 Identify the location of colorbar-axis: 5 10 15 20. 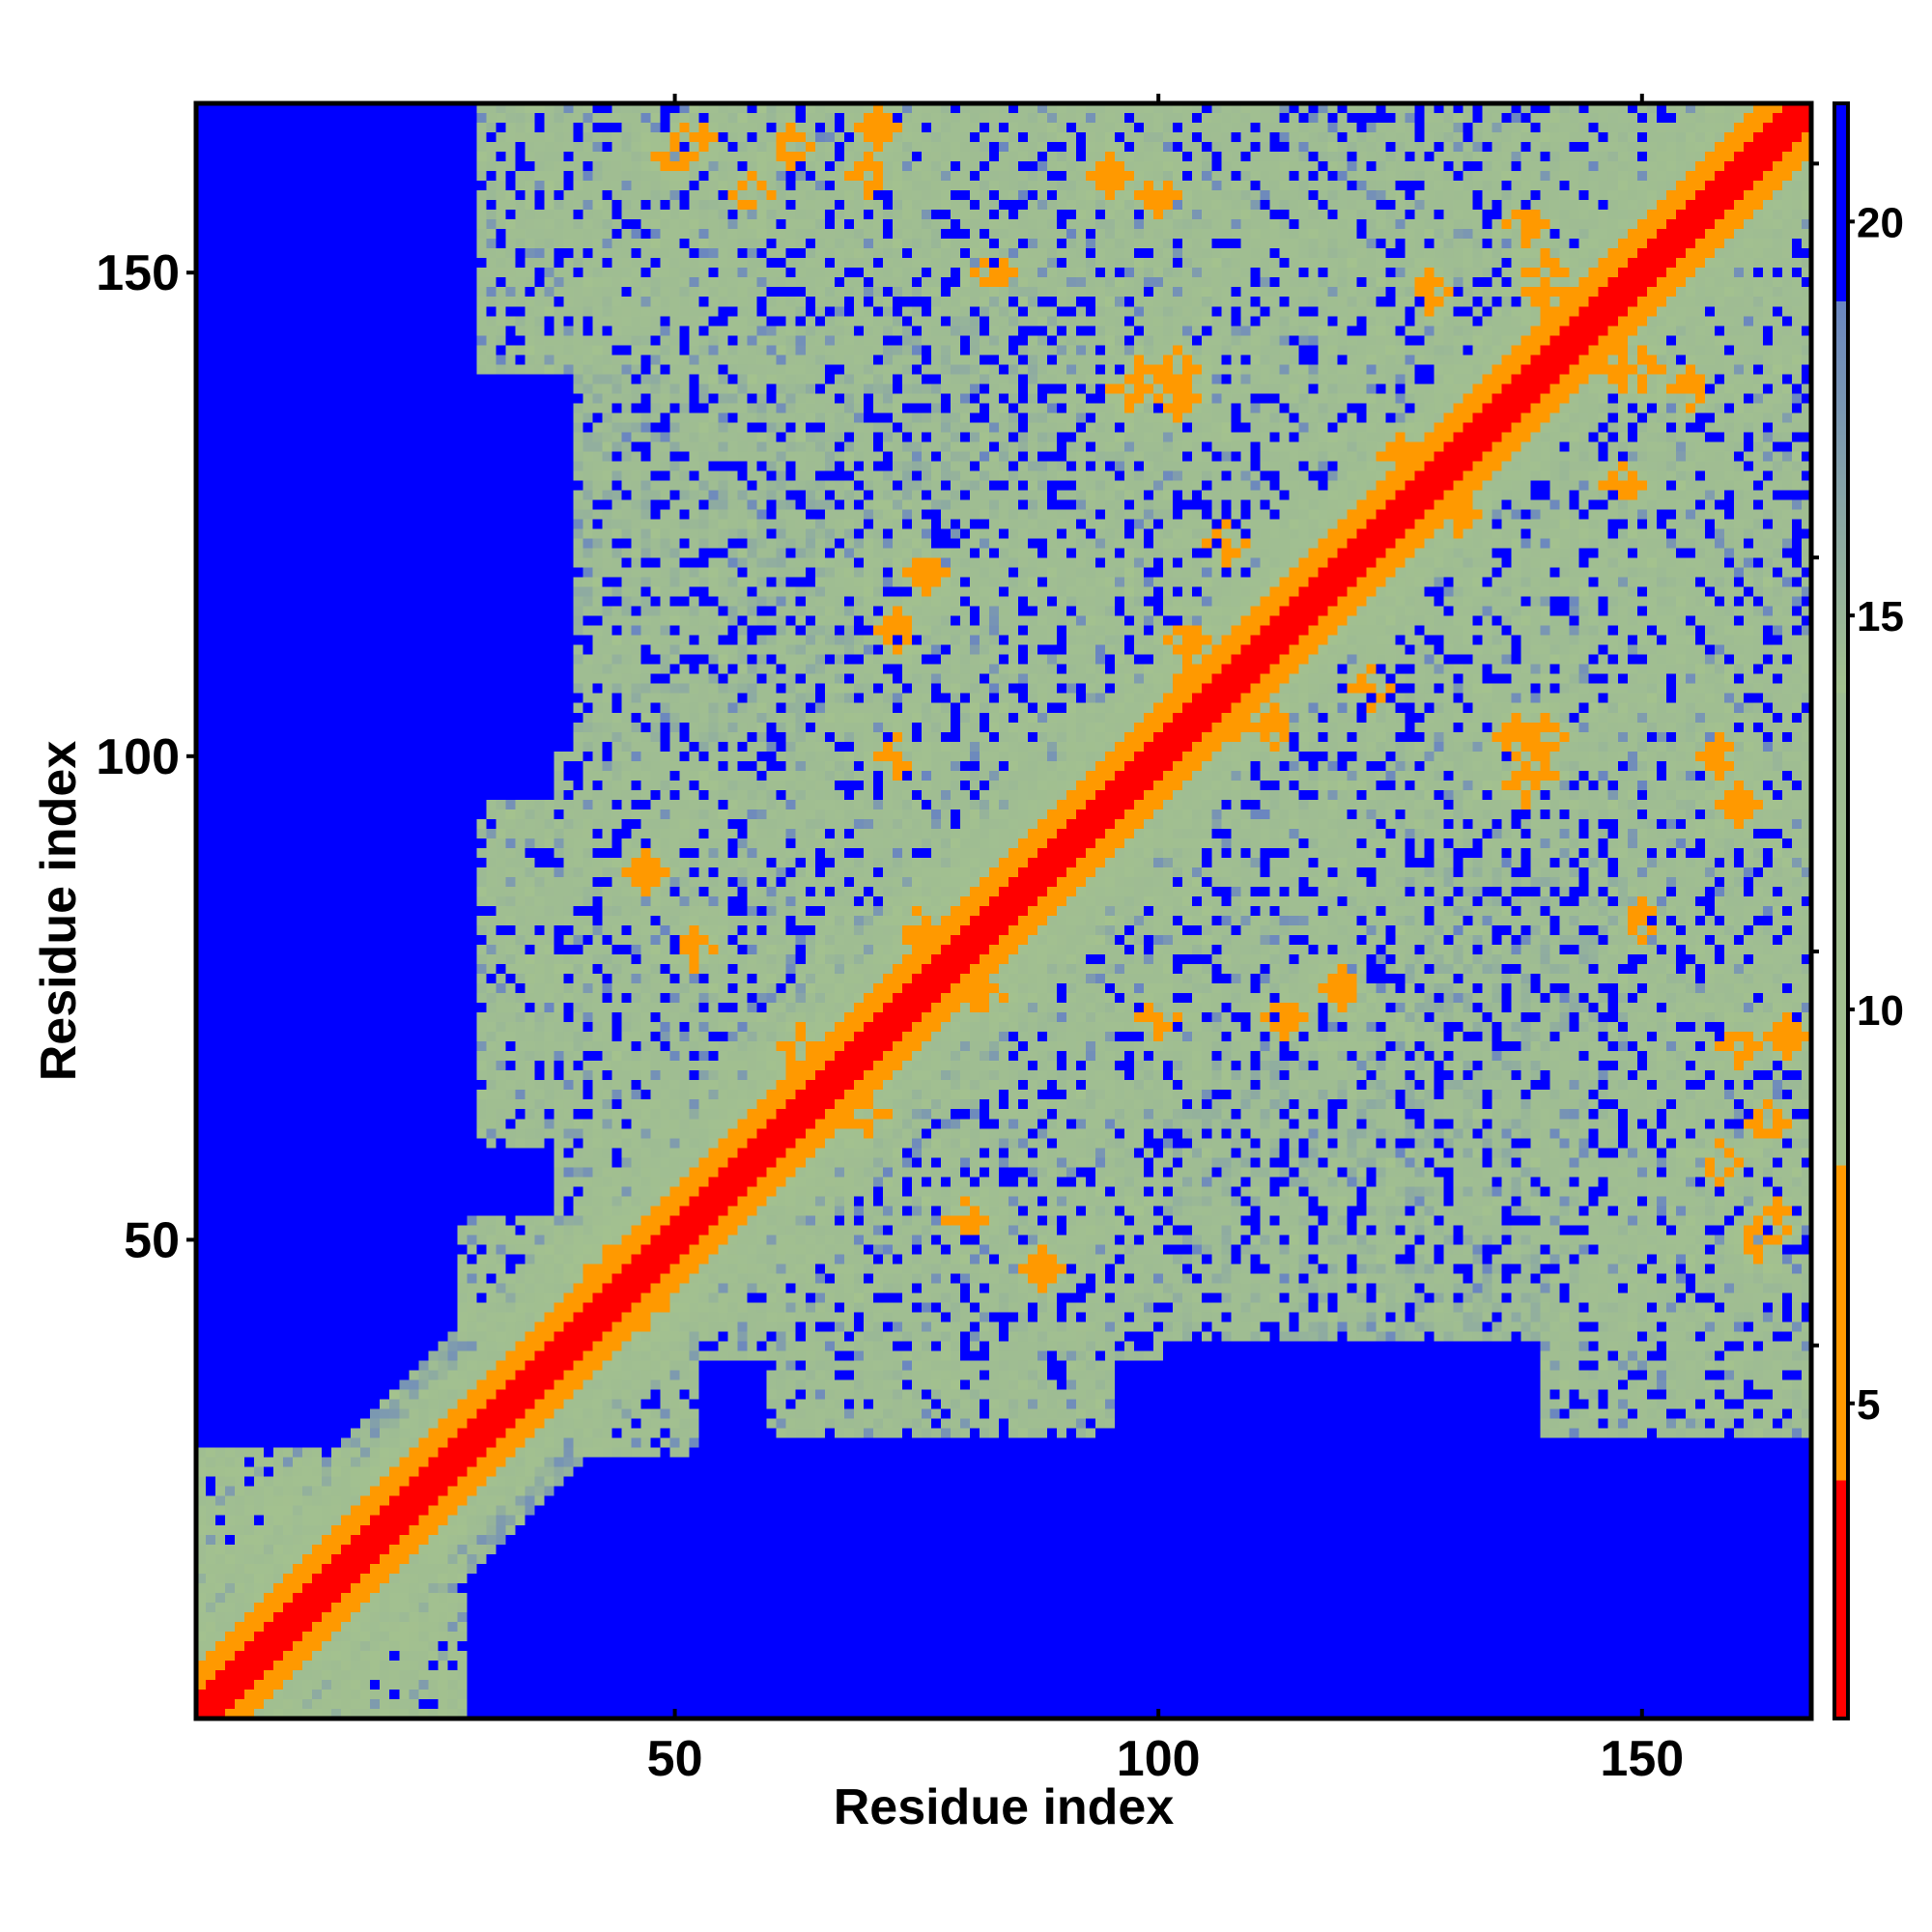
(1857, 795).